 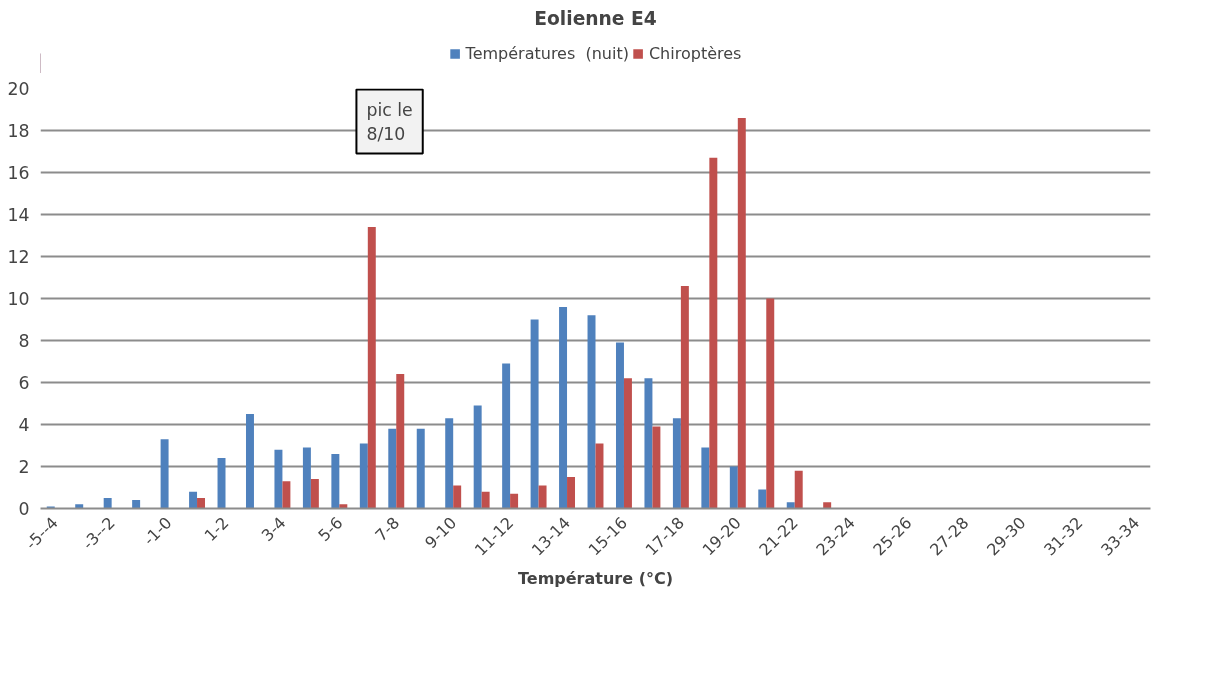 What do you see at coordinates (18, 299) in the screenshot?
I see `y-tick-label: 10` at bounding box center [18, 299].